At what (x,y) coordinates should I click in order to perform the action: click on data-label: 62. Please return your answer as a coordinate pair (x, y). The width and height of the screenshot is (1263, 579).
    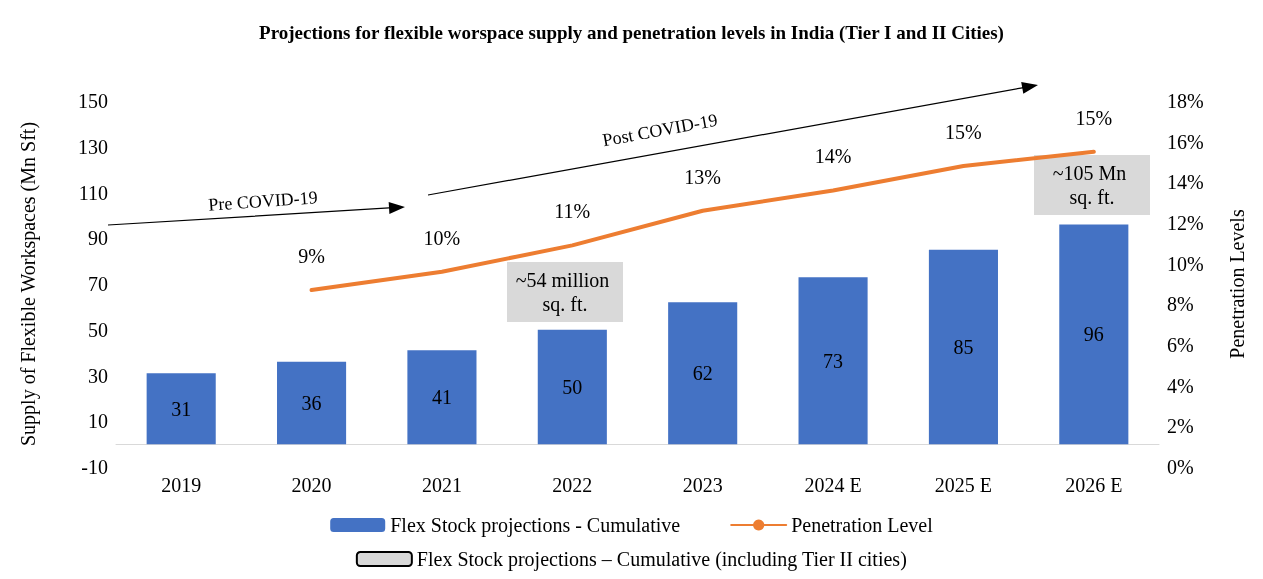
    Looking at the image, I should click on (702, 373).